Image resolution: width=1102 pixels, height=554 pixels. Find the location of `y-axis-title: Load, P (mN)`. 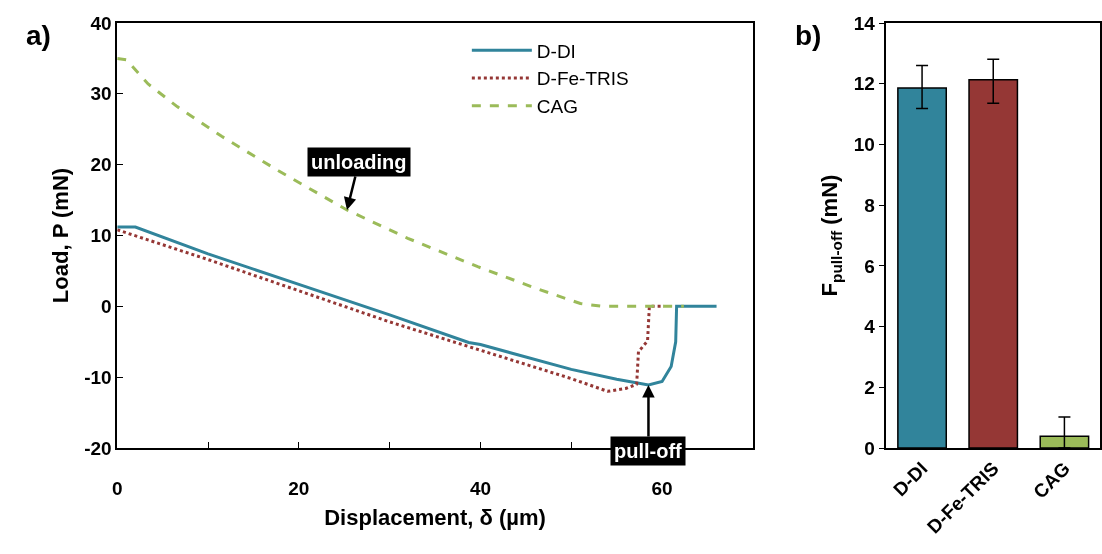

y-axis-title: Load, P (mN) is located at coordinates (60, 235).